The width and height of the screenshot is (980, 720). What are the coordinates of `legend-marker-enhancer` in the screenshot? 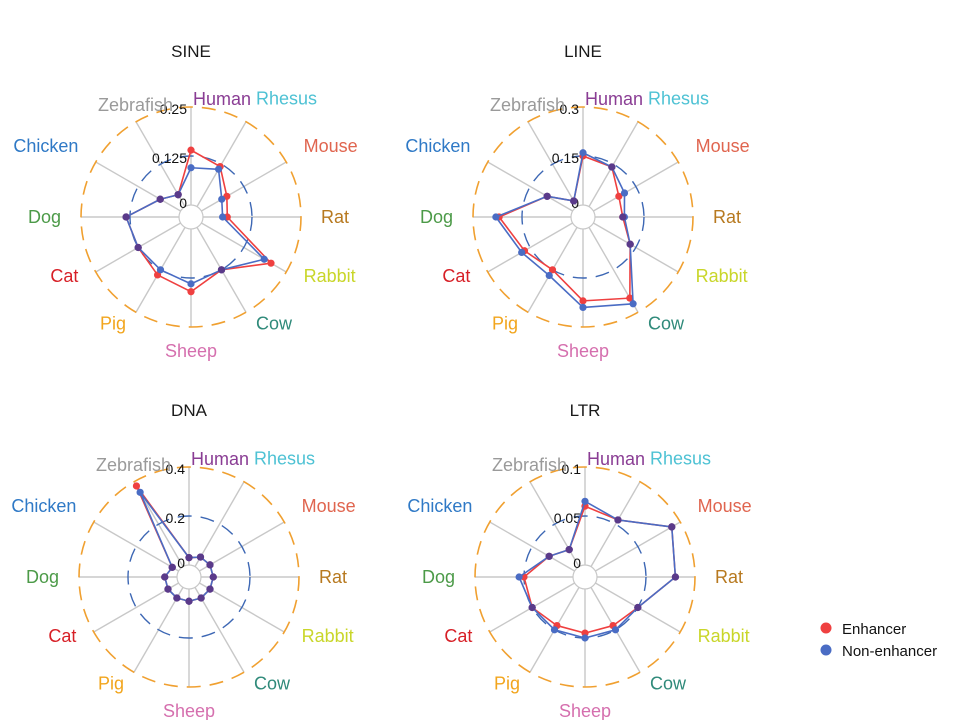 It's located at (826, 628).